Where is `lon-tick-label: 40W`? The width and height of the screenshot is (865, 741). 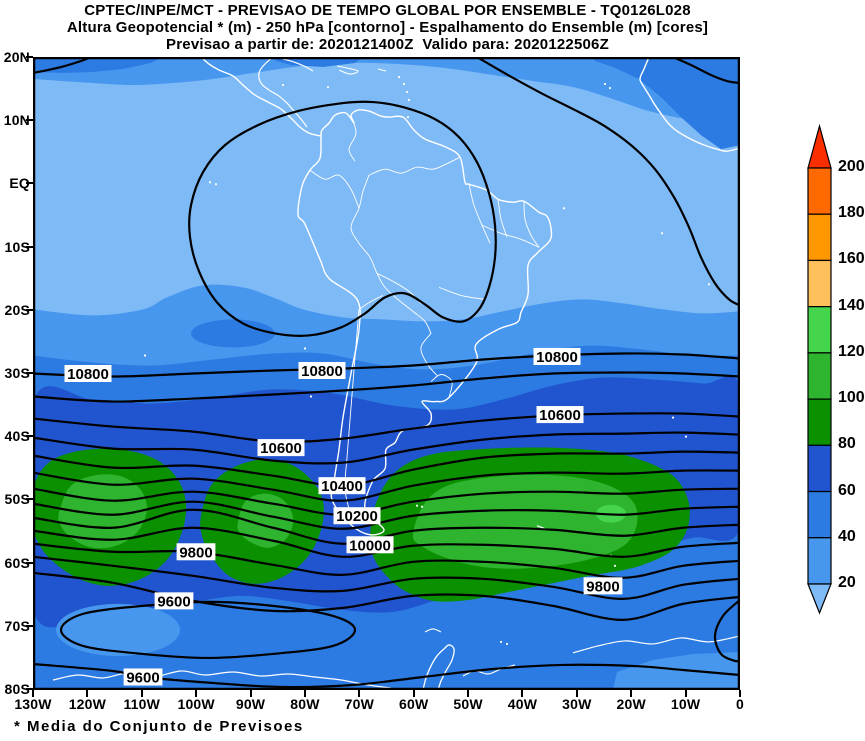 lon-tick-label: 40W is located at coordinates (522, 704).